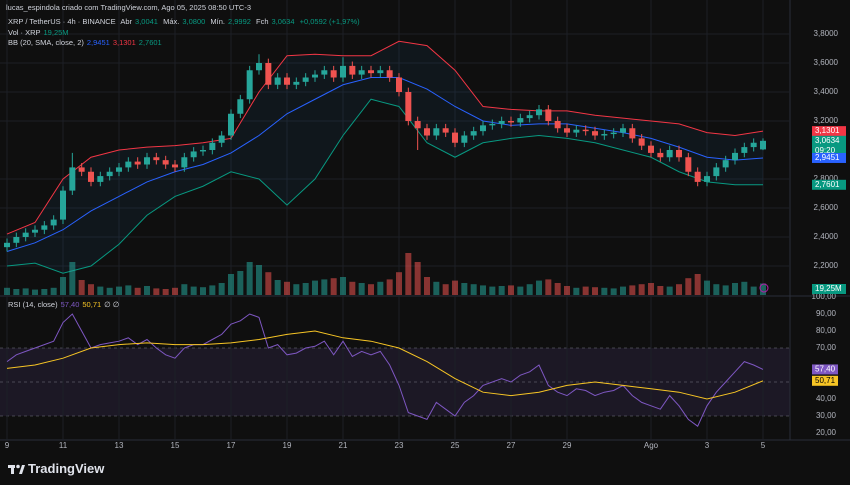 The height and width of the screenshot is (485, 850). I want to click on value: 3,1301, so click(124, 42).